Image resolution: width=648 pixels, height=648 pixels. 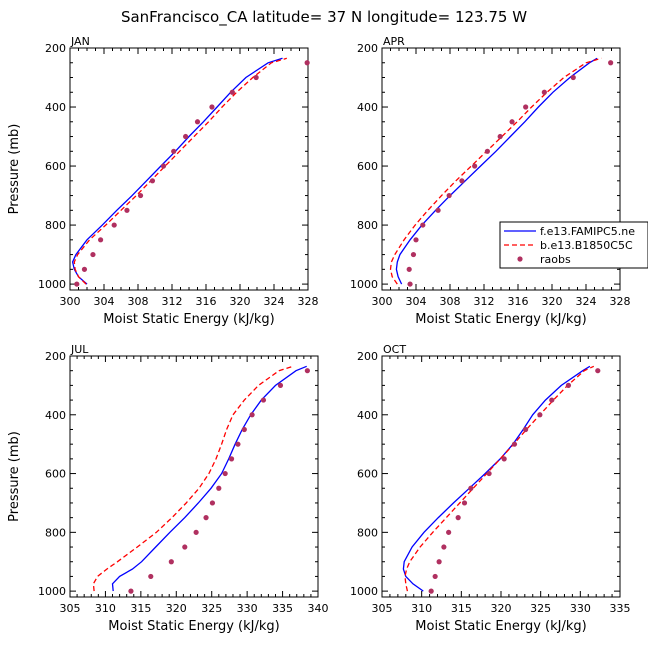 What do you see at coordinates (555, 259) in the screenshot?
I see `legend-label: raobs` at bounding box center [555, 259].